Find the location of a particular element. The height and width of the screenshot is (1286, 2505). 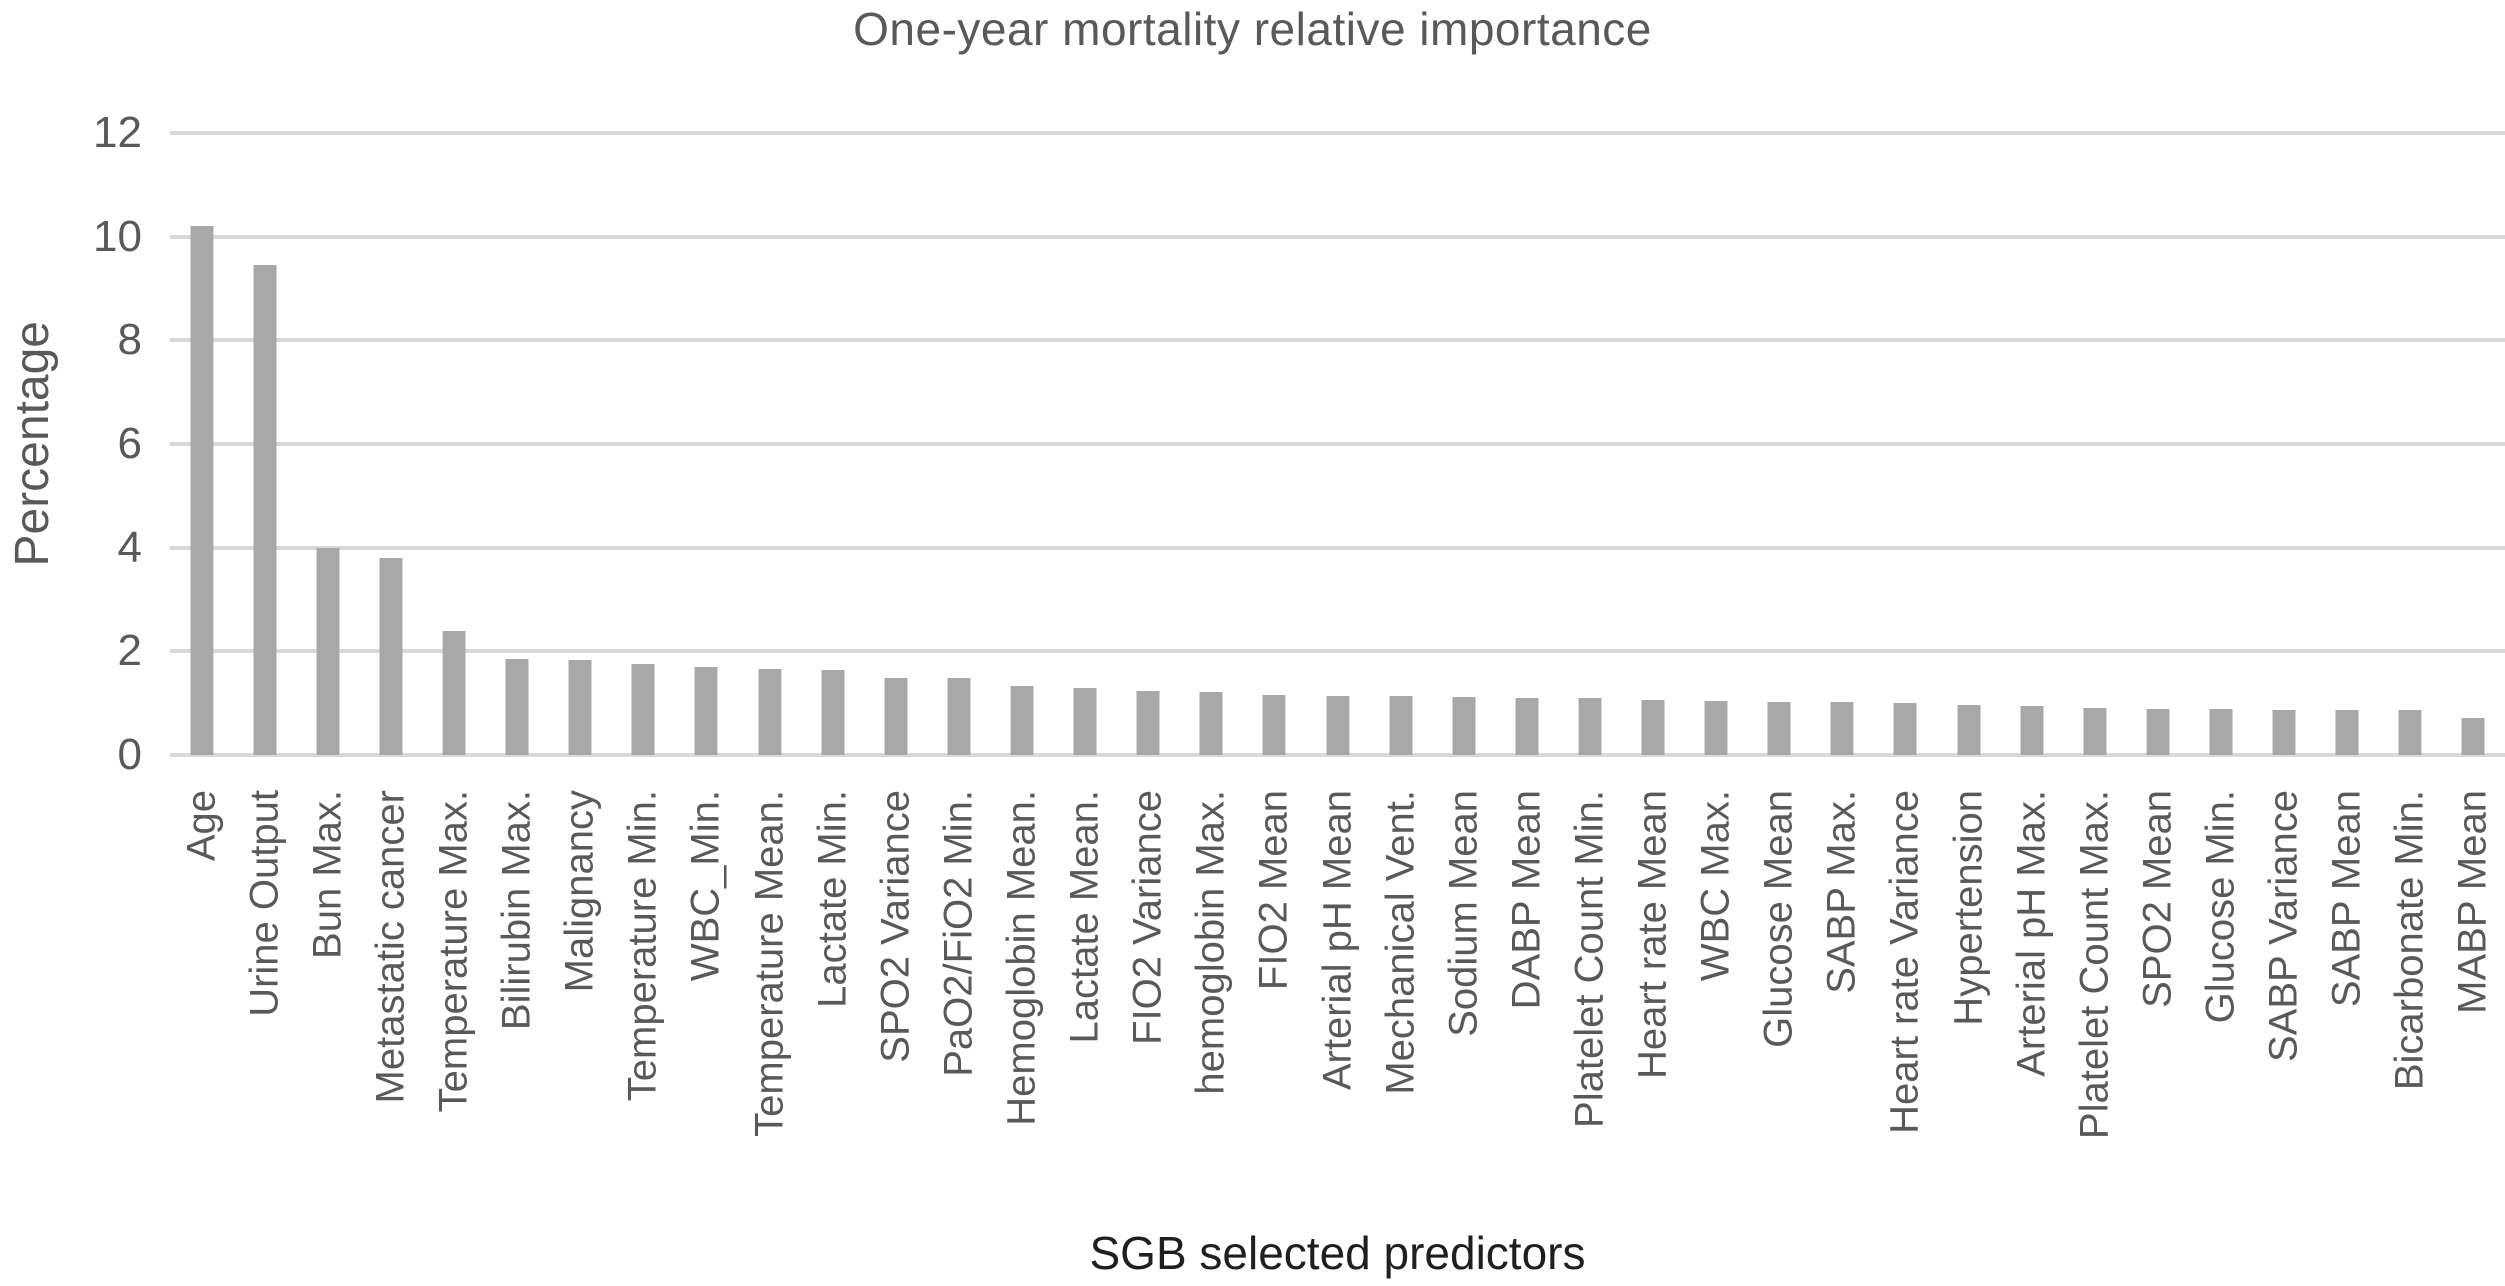

x-tick-label: FIO2 Mean is located at coordinates (1273, 890).